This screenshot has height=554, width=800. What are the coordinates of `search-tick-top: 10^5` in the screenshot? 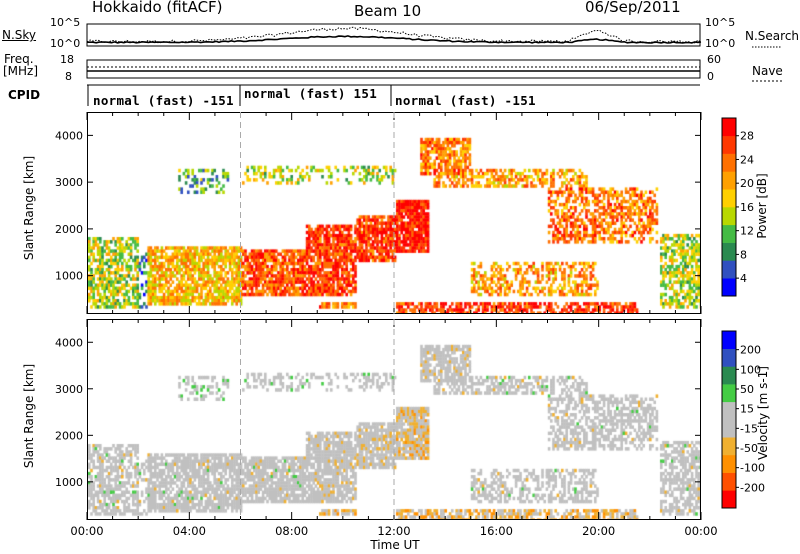 It's located at (720, 22).